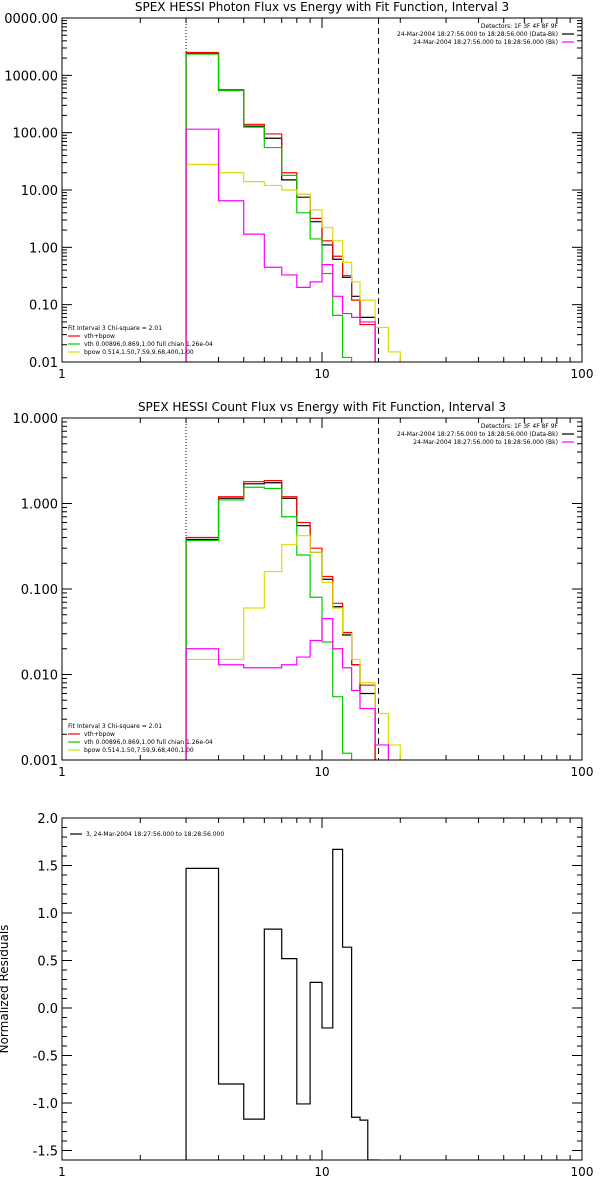  I want to click on y-tick-label: 0.0, so click(47, 1009).